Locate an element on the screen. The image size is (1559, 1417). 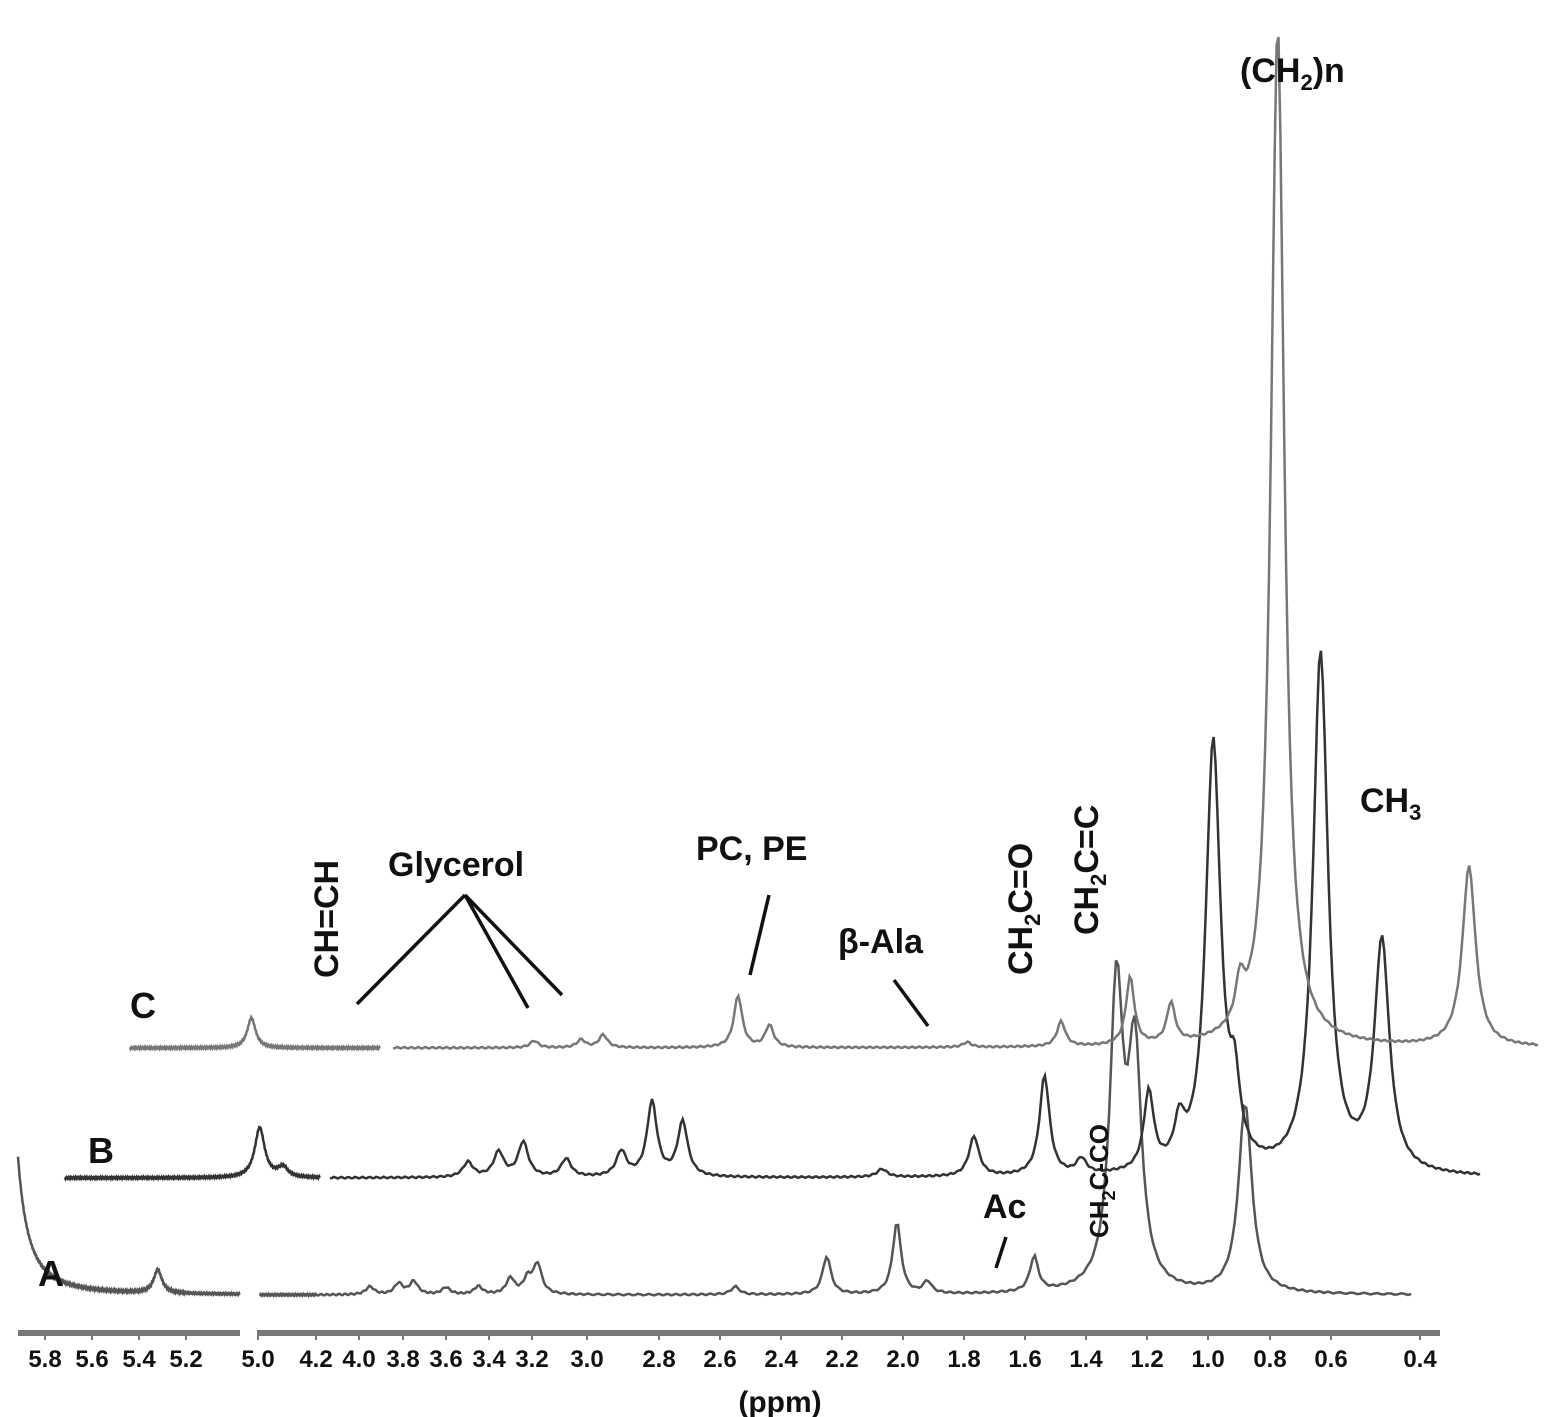
annotation-beta-ala: β-Ala is located at coordinates (881, 942).